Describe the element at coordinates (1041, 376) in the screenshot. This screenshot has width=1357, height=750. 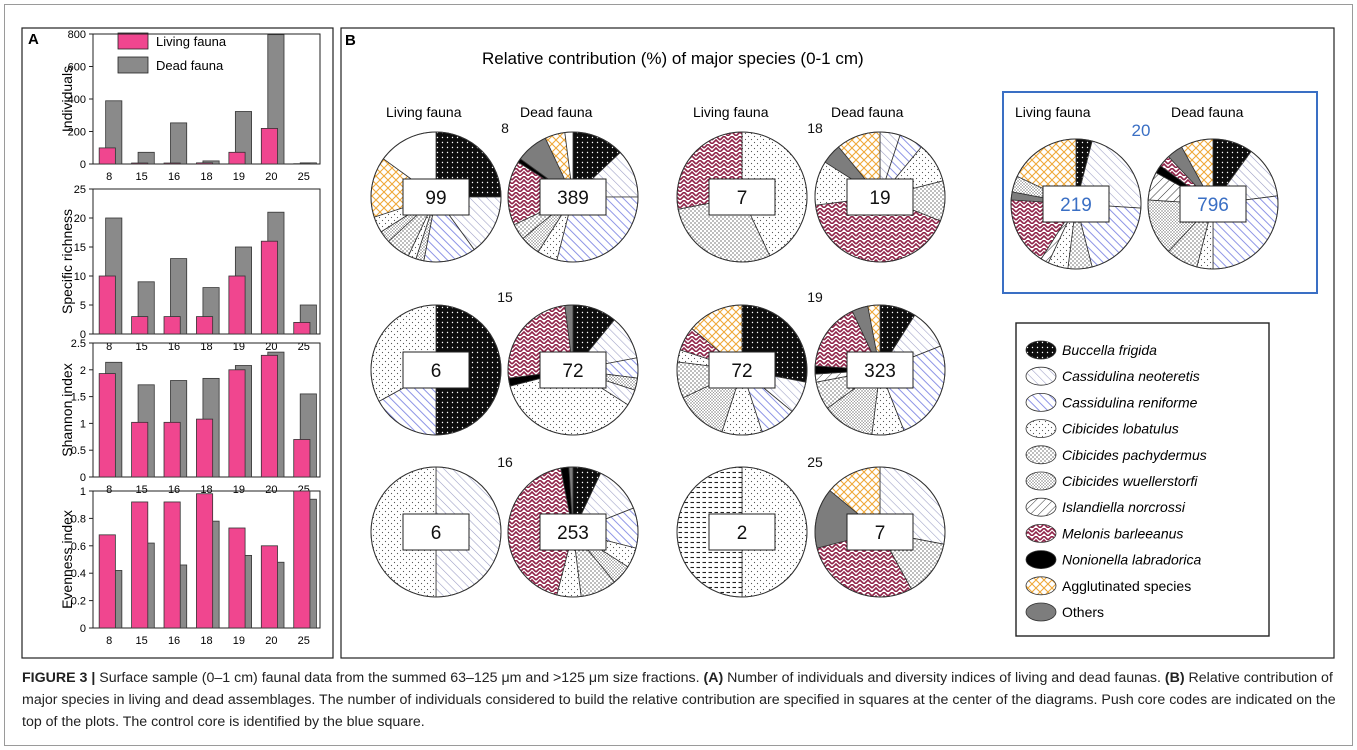
I see `legend-swatch-cn` at that location.